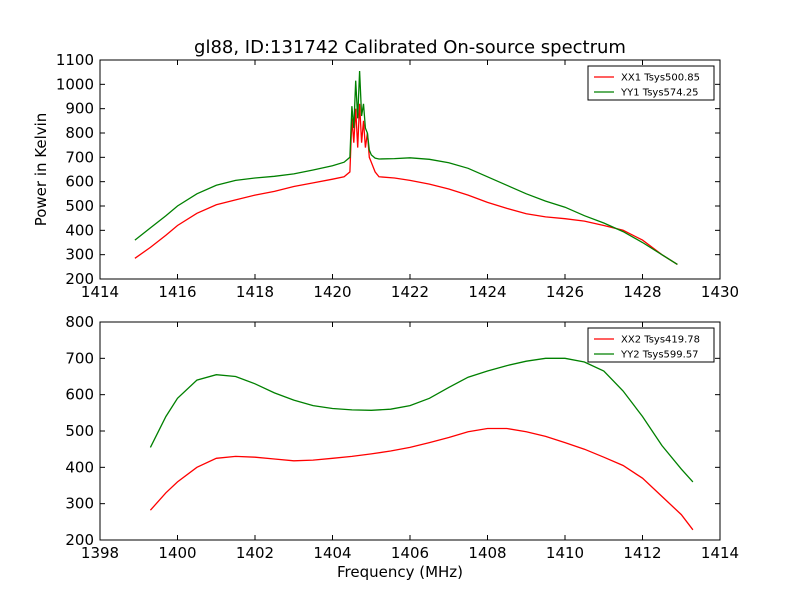 The height and width of the screenshot is (600, 800). What do you see at coordinates (421, 479) in the screenshot?
I see `series-line-xx` at bounding box center [421, 479].